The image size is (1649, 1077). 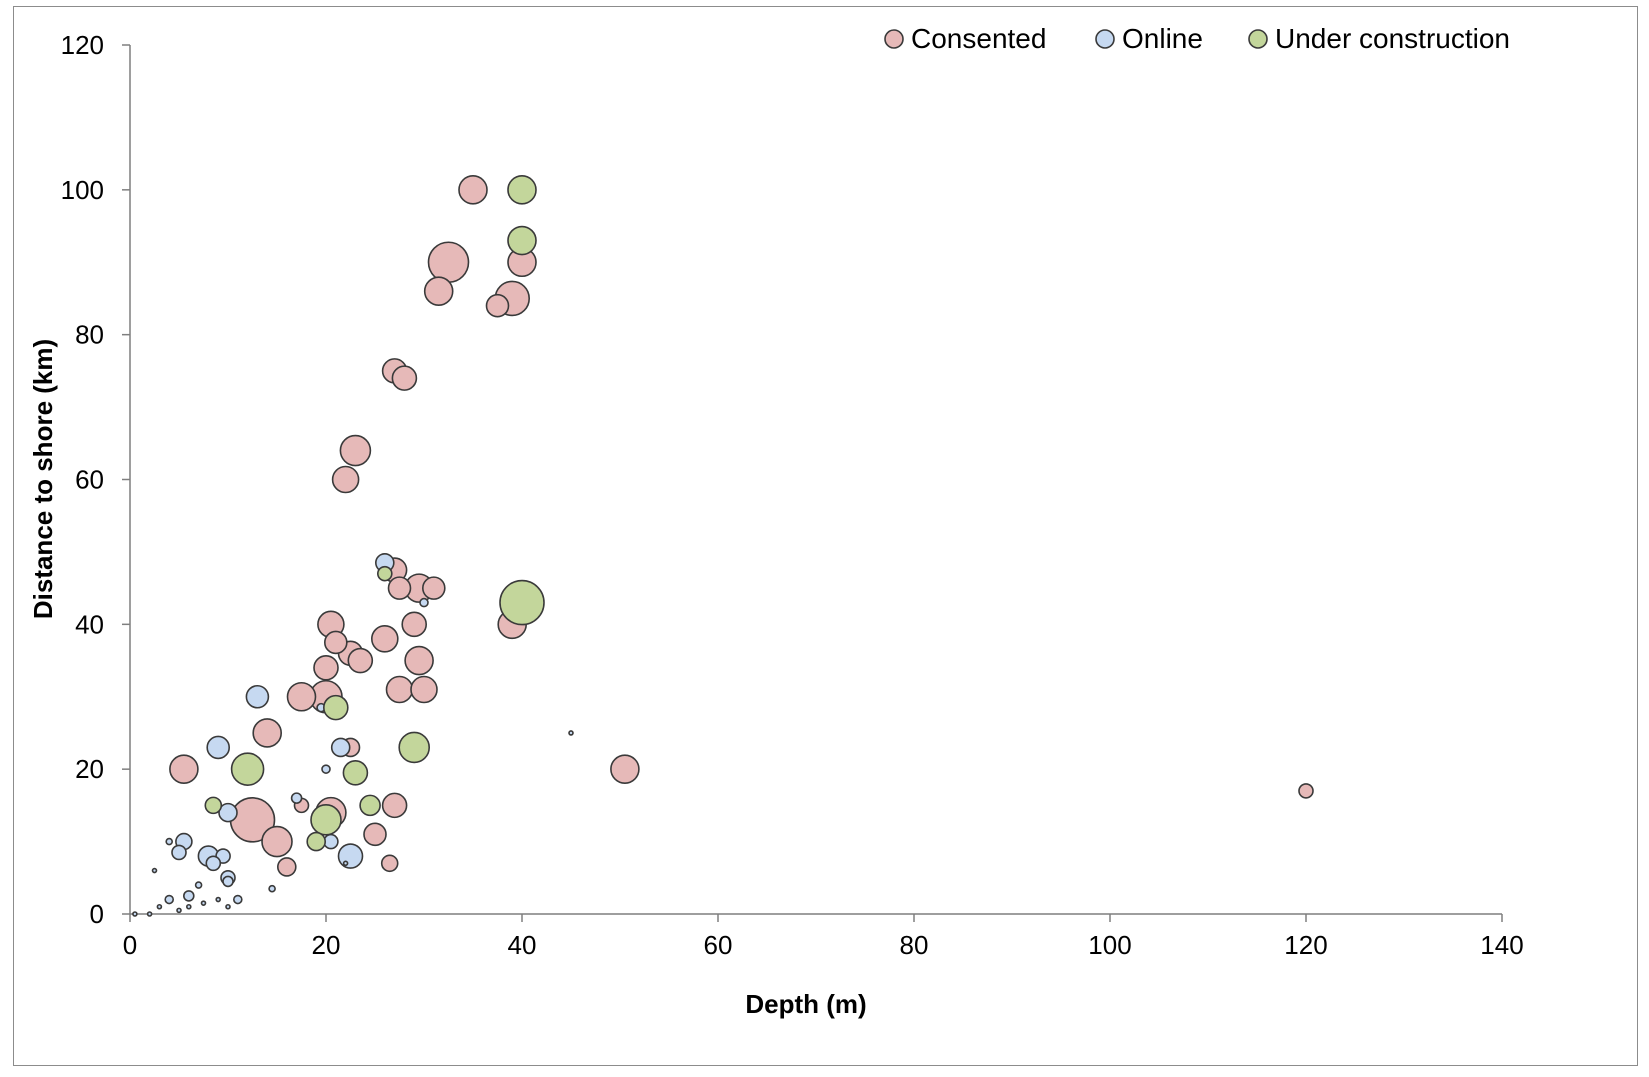 What do you see at coordinates (89, 480) in the screenshot?
I see `y-tick-label: 60` at bounding box center [89, 480].